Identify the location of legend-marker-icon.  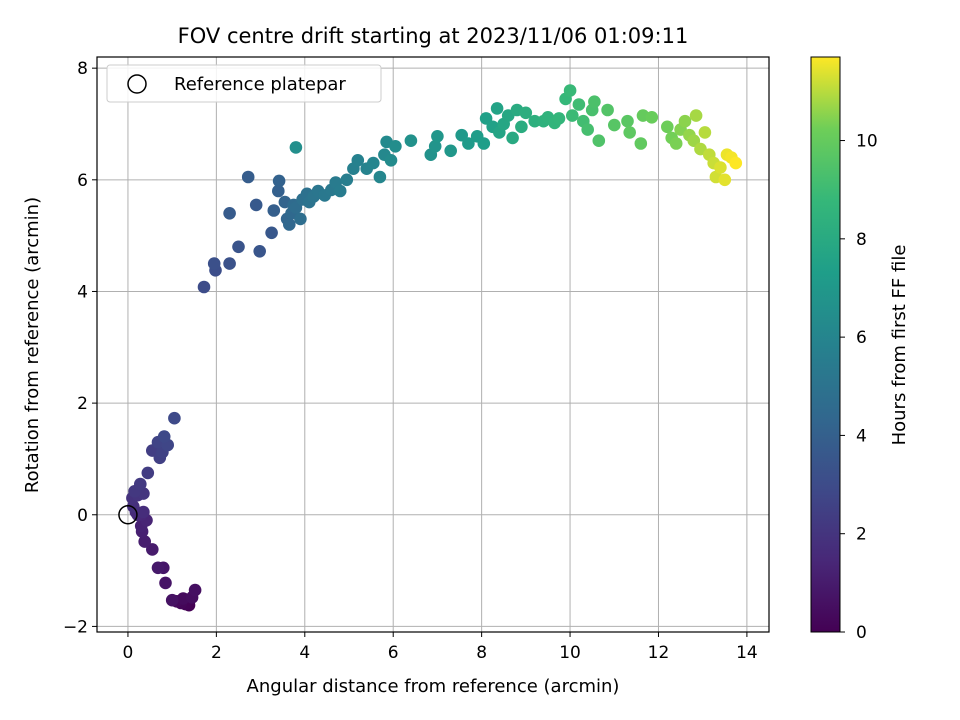
(137, 84).